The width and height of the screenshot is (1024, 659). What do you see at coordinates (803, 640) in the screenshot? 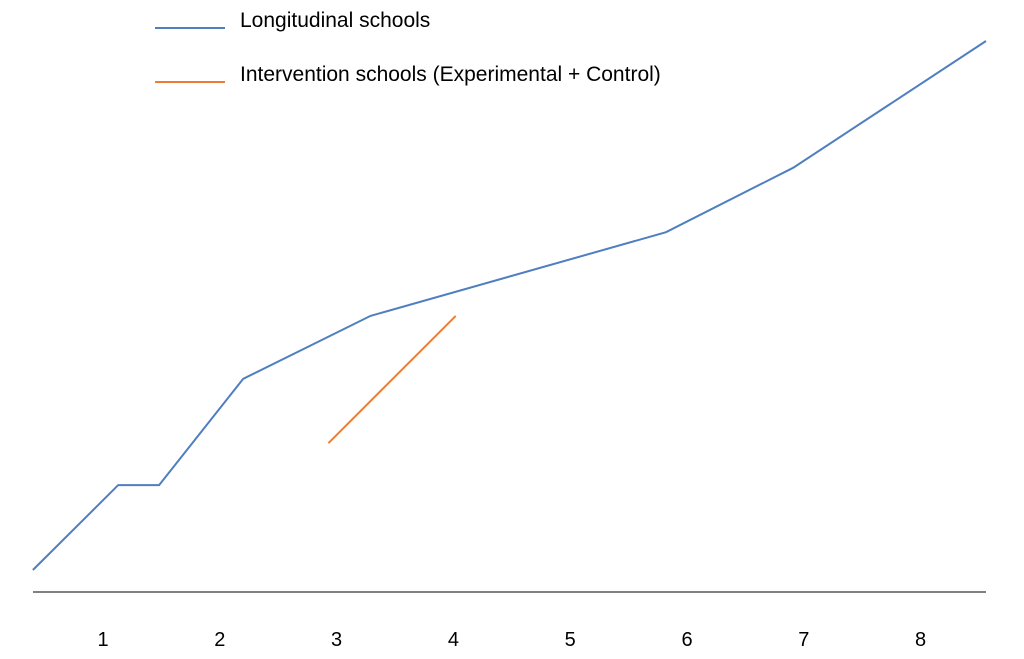
I see `x-tick-label: 7` at bounding box center [803, 640].